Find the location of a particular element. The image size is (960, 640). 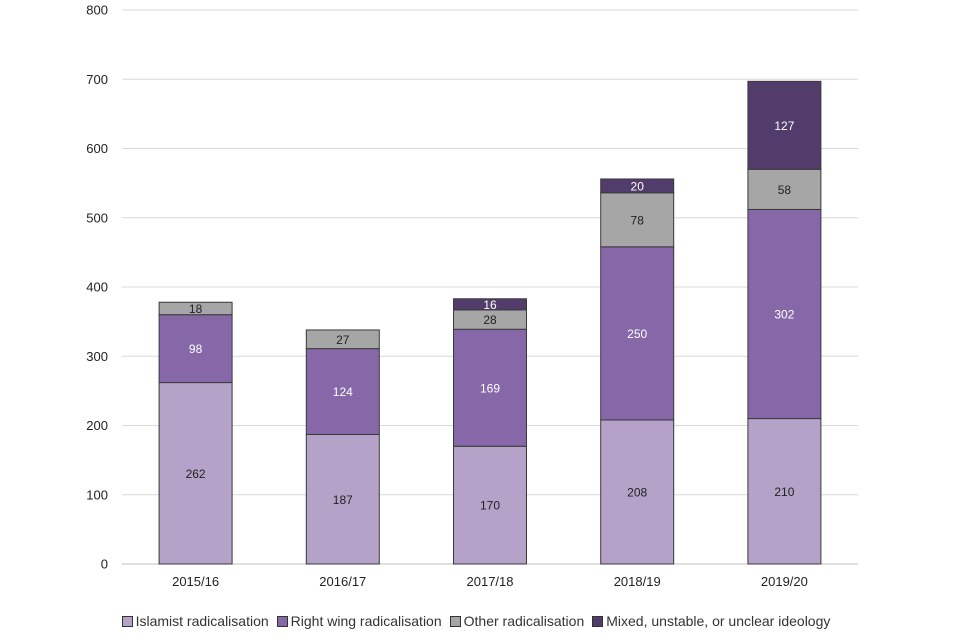

x-tick-label-2018-19: 2018/19 is located at coordinates (637, 581).